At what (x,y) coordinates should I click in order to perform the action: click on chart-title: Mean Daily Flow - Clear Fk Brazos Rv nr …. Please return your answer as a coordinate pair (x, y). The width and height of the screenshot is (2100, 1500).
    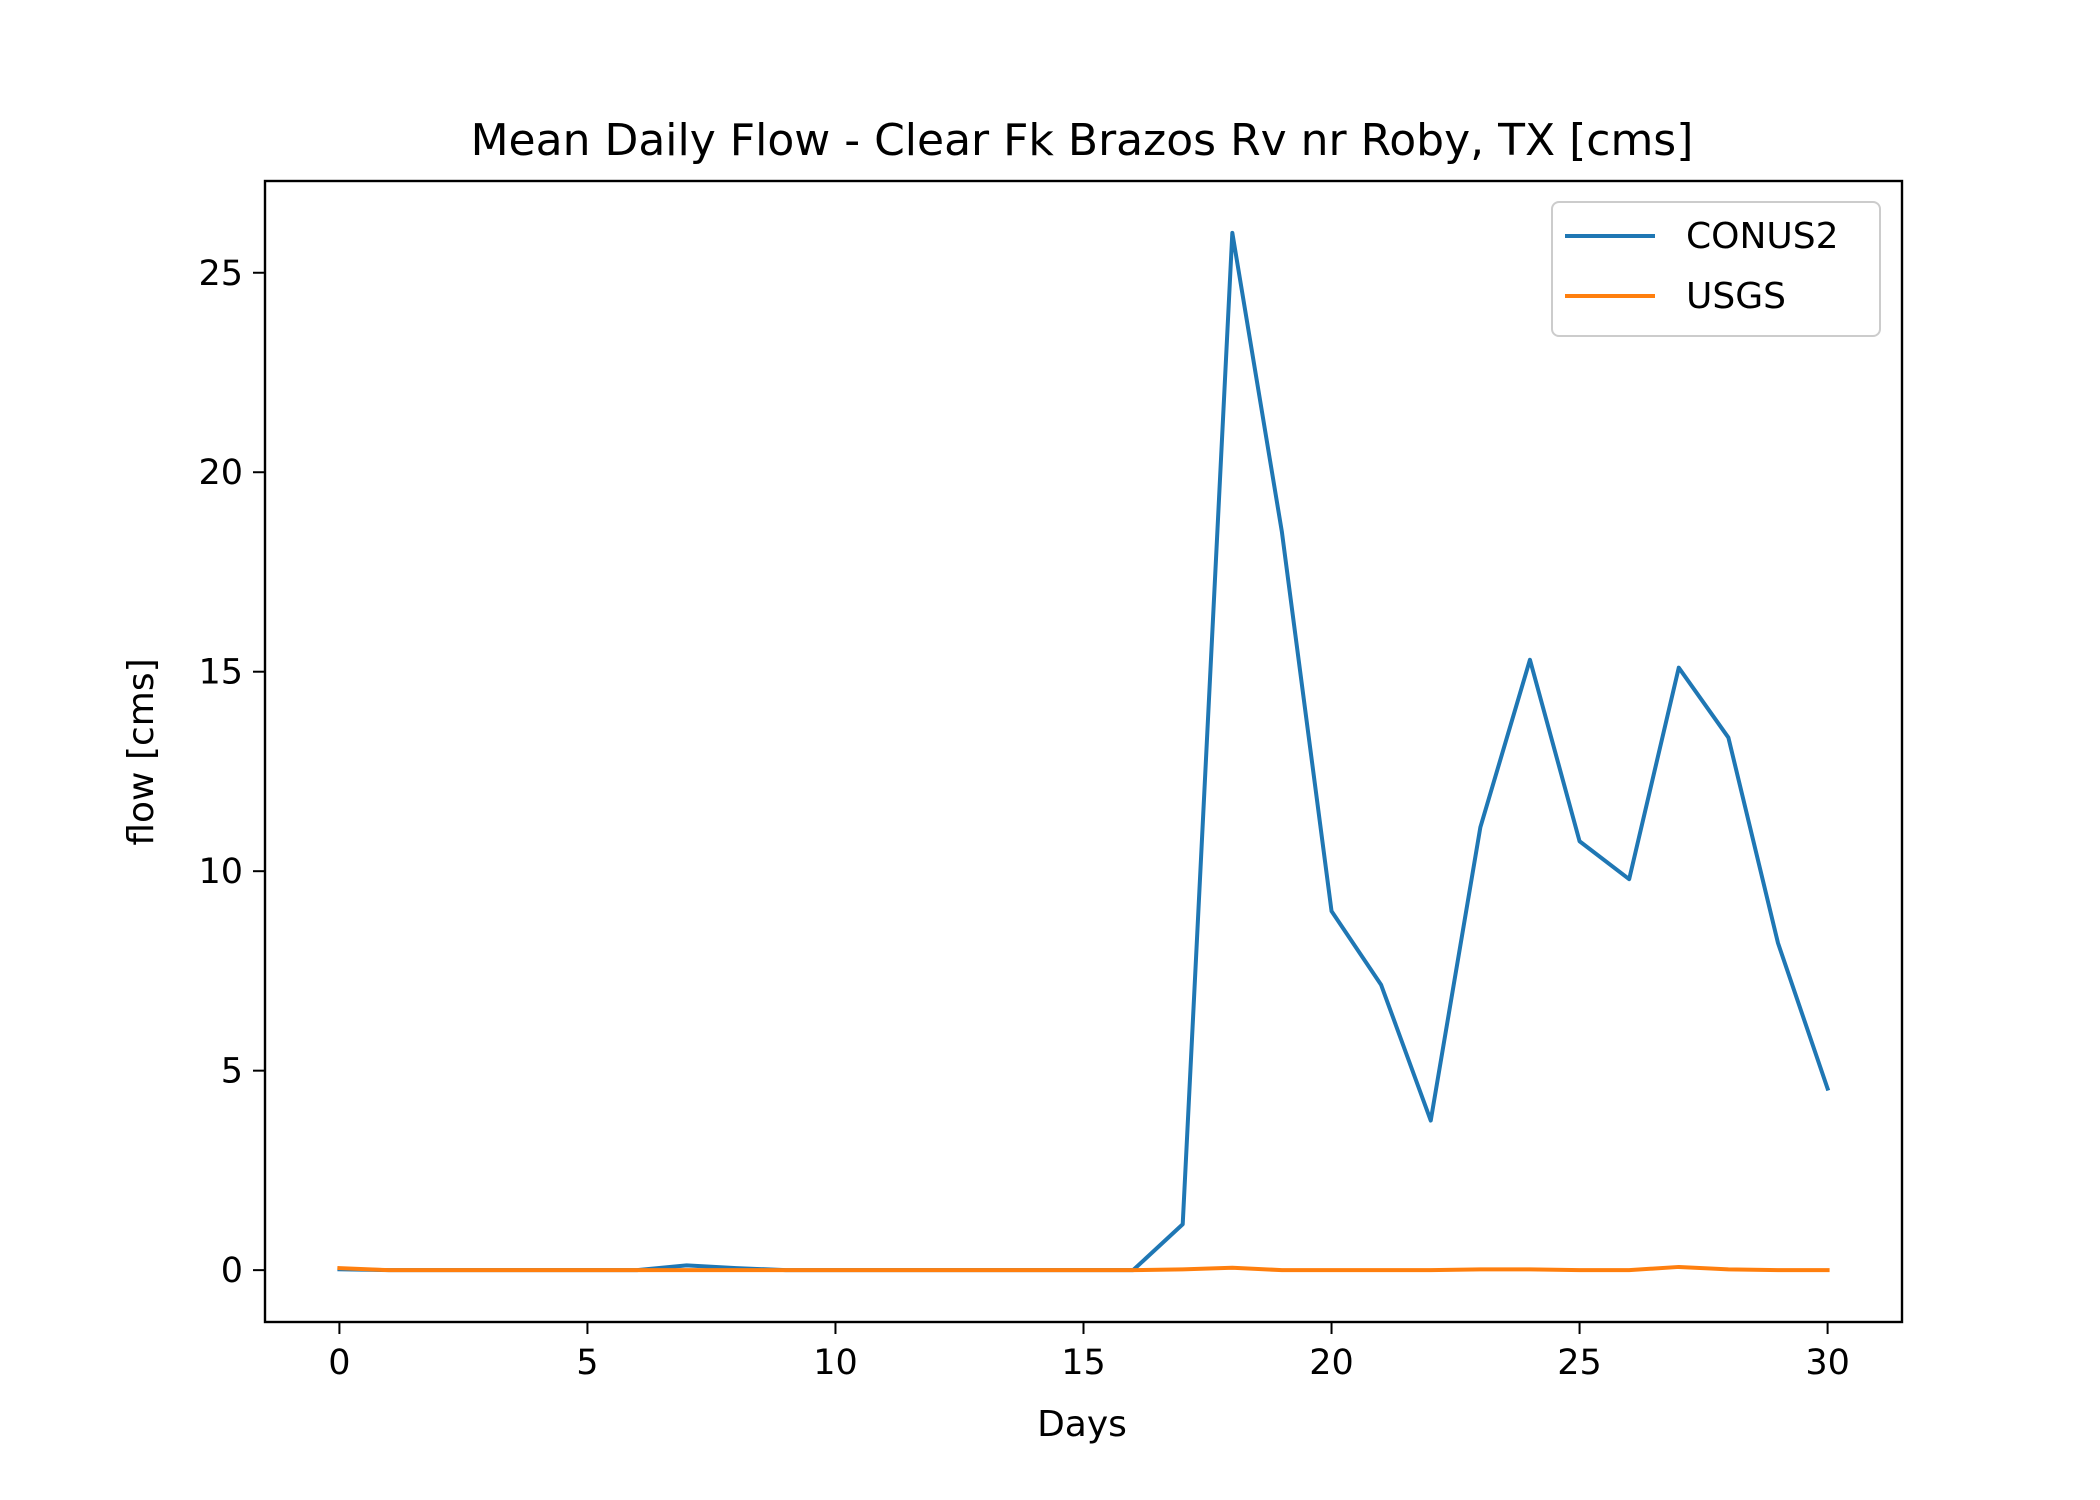
    Looking at the image, I should click on (1082, 140).